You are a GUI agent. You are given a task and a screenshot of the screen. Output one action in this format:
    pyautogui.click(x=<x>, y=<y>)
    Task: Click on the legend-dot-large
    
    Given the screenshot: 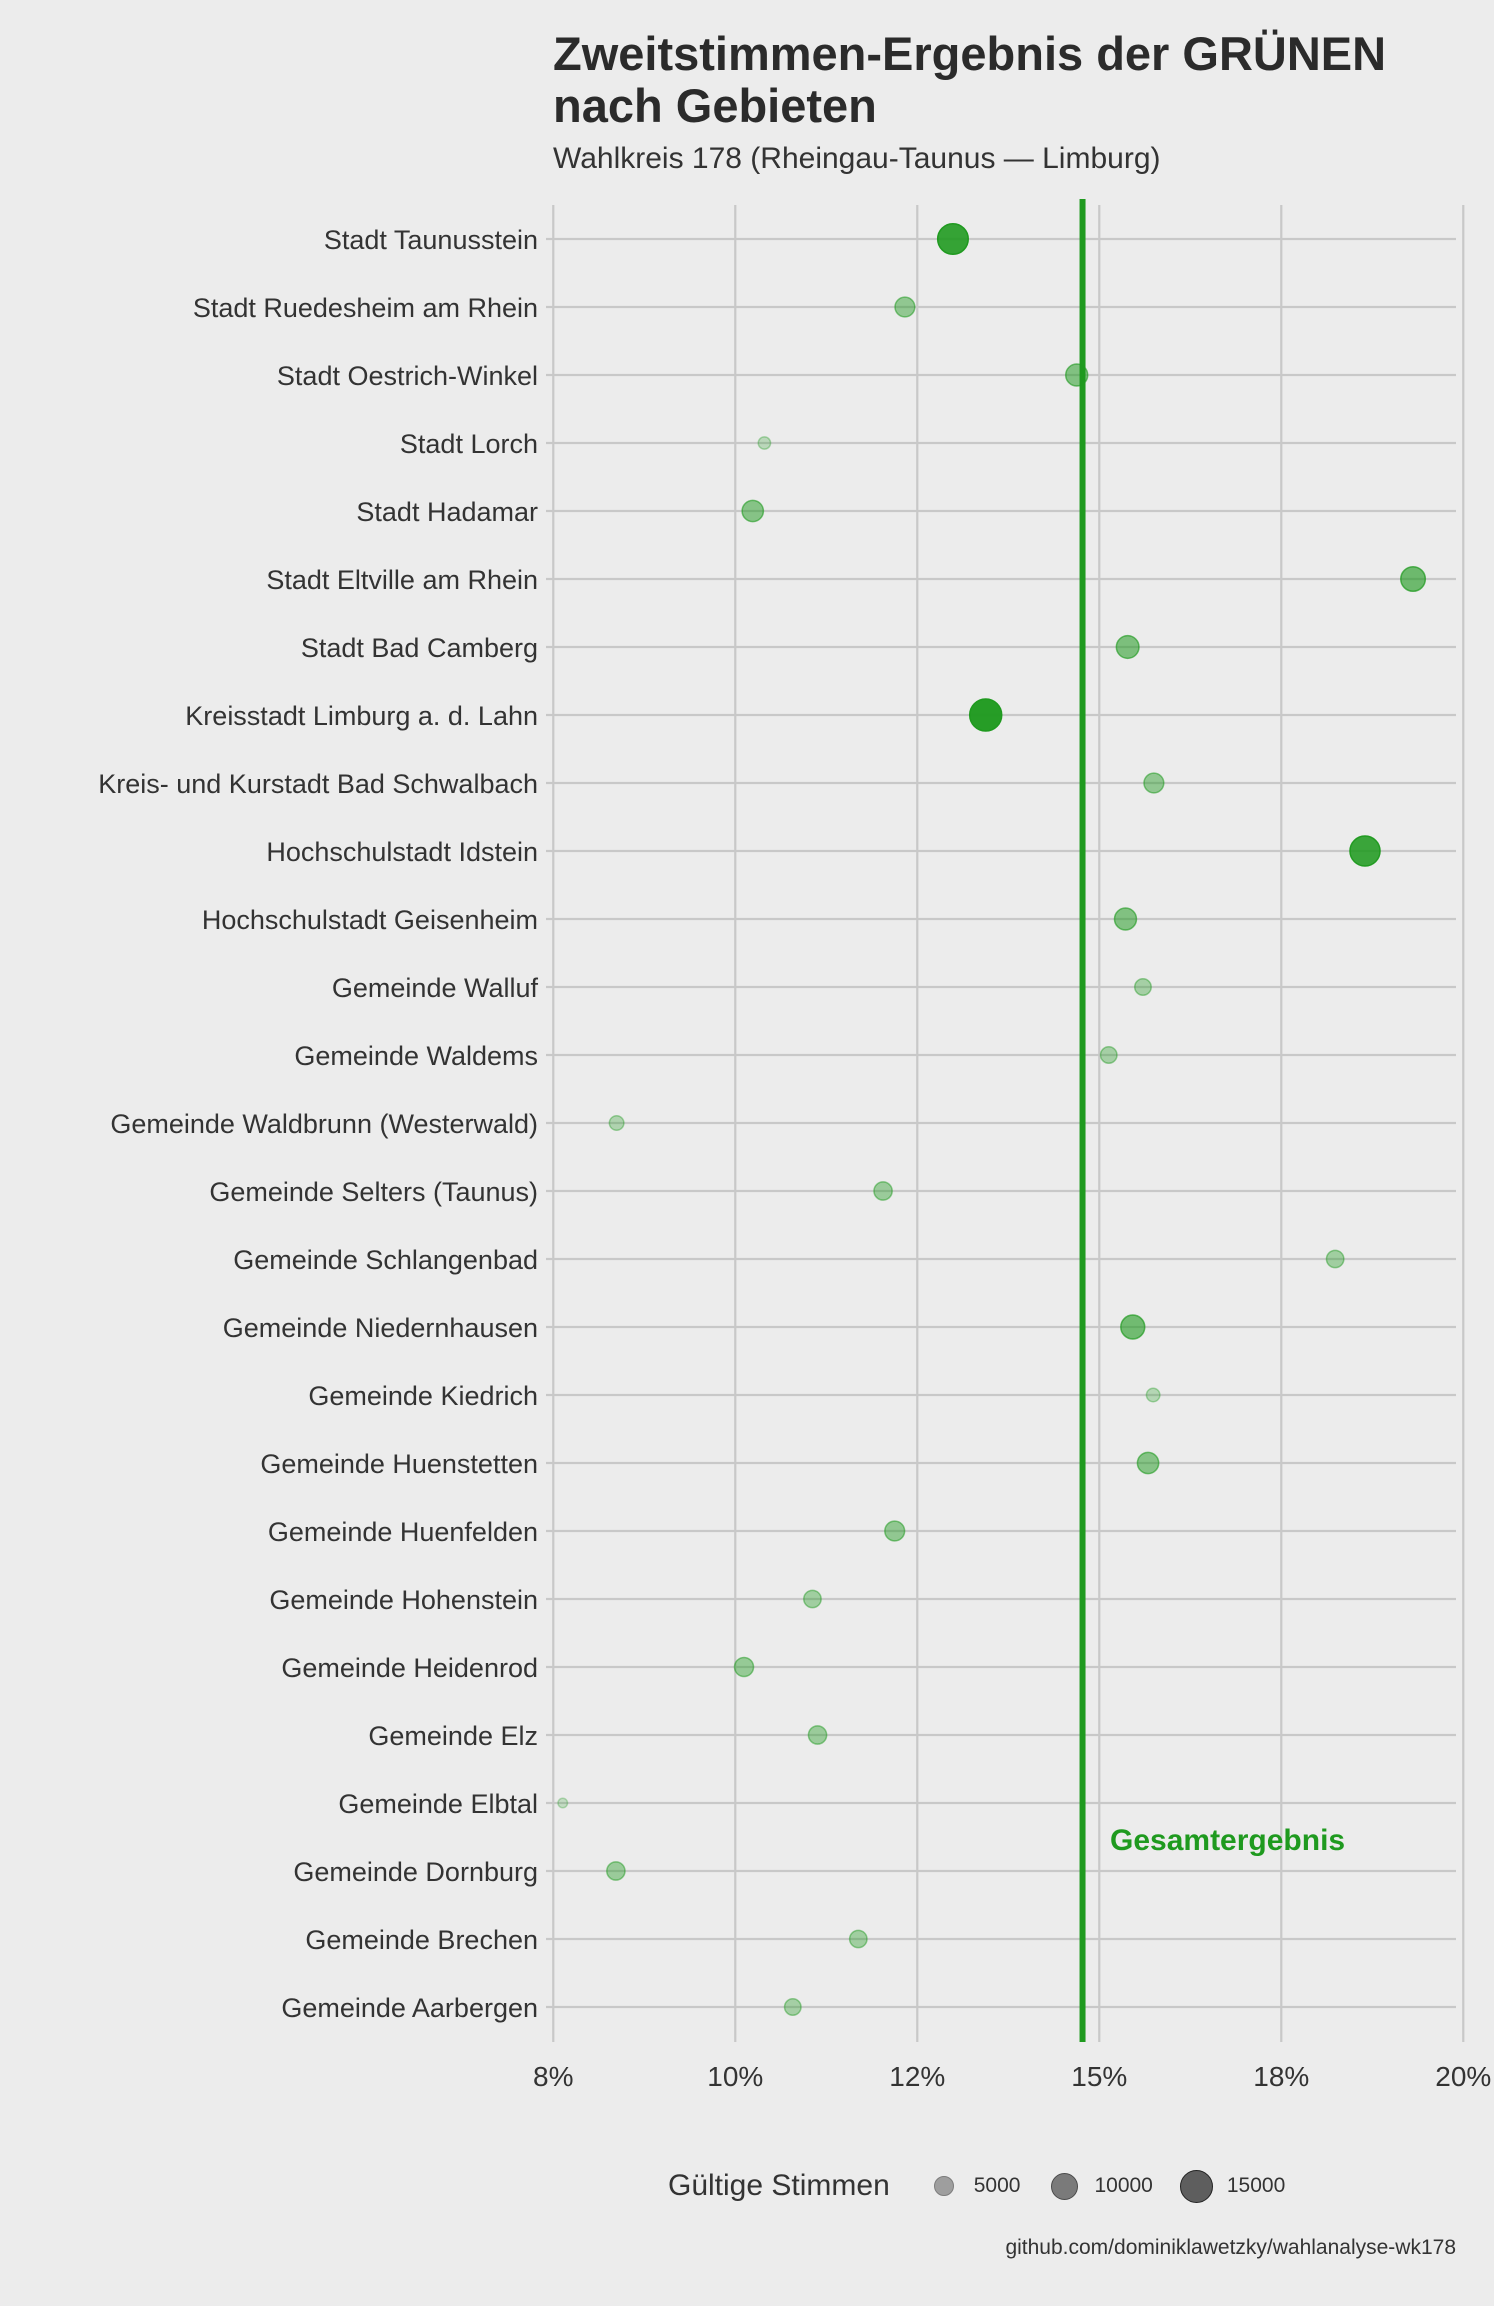 What is the action you would take?
    pyautogui.click(x=1197, y=2186)
    